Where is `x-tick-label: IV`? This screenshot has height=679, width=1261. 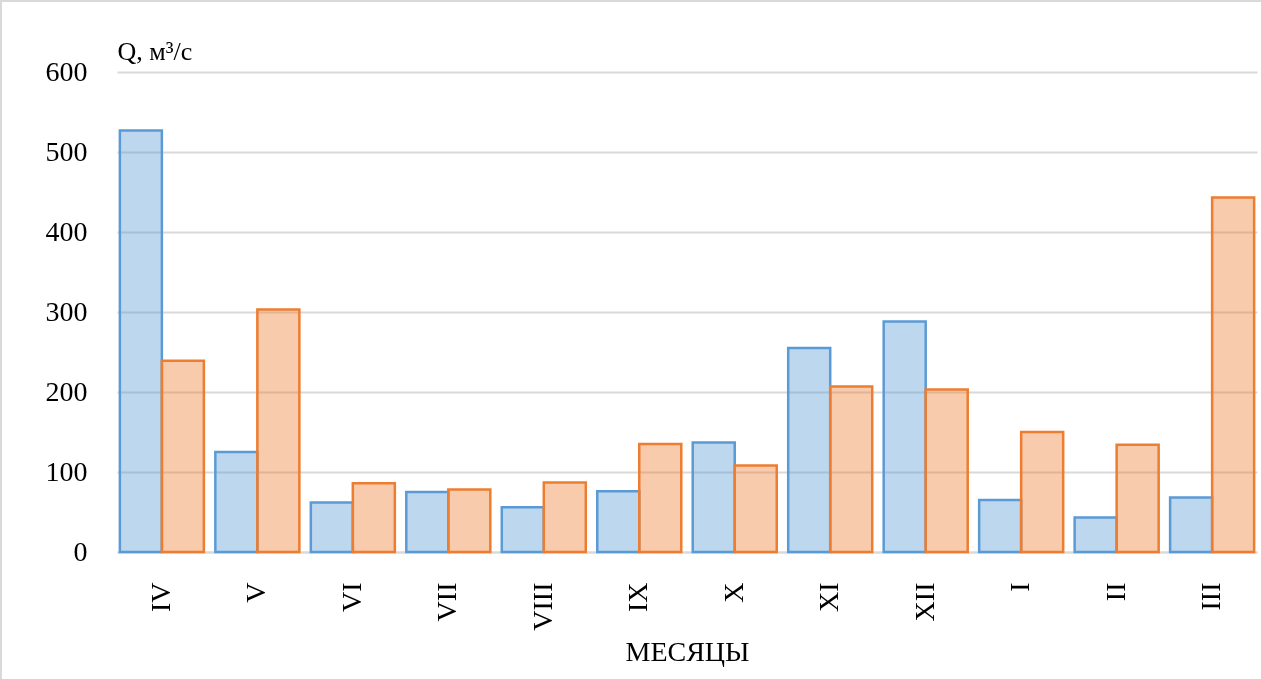 x-tick-label: IV is located at coordinates (160, 597).